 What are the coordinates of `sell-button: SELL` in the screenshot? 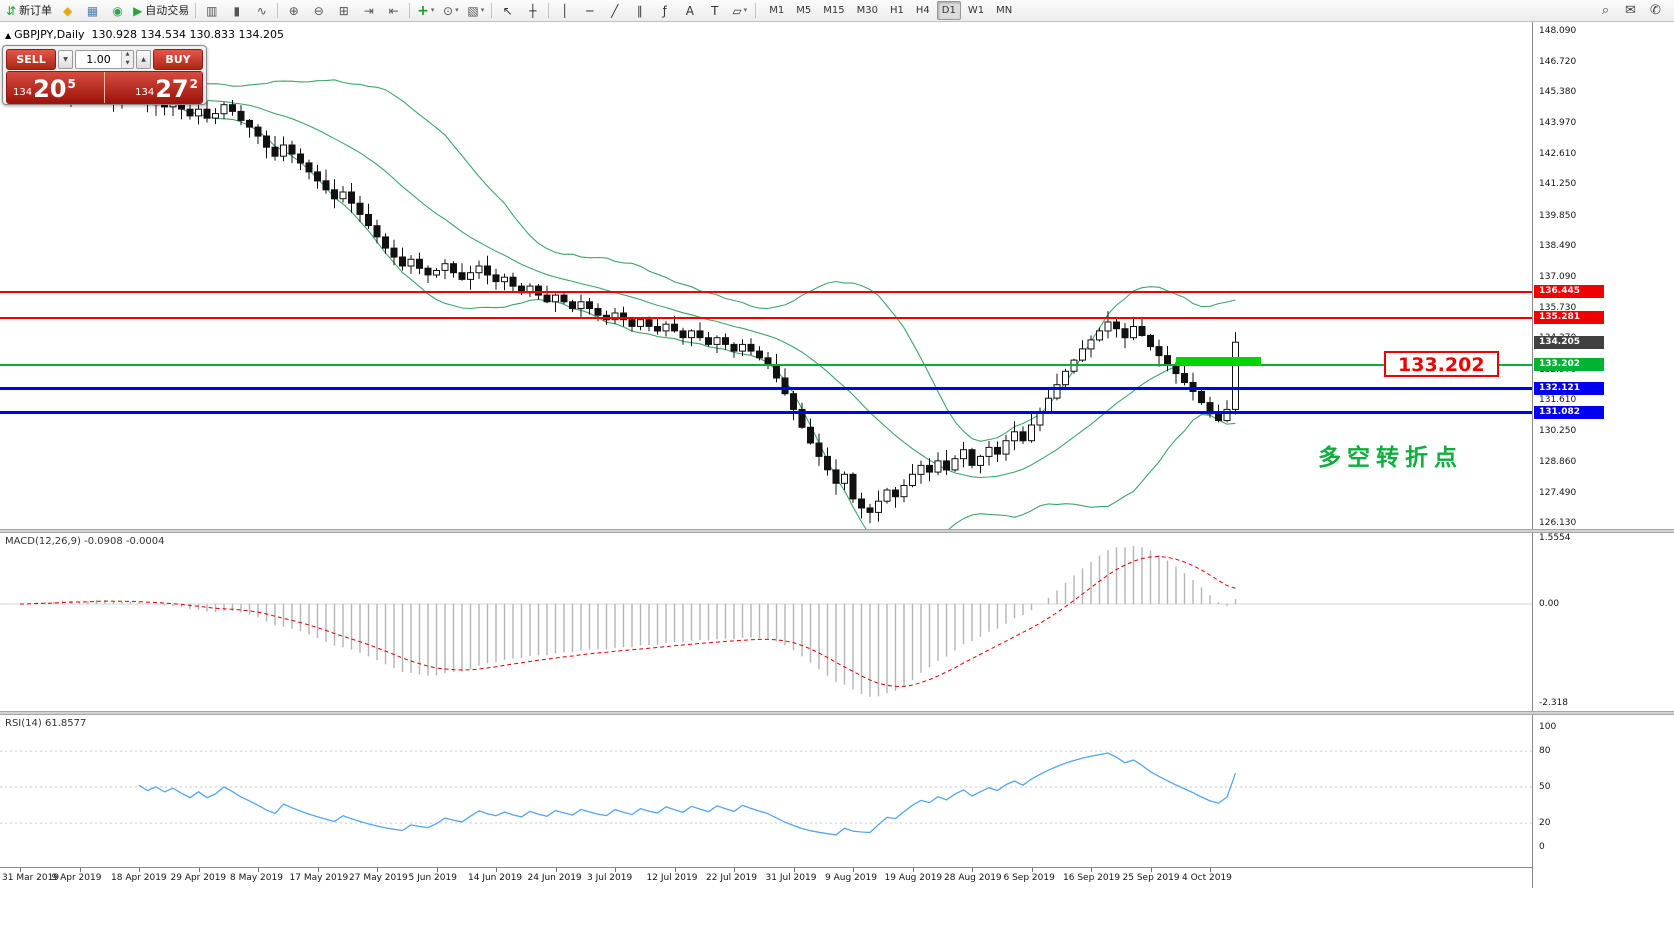 It's located at (31, 59).